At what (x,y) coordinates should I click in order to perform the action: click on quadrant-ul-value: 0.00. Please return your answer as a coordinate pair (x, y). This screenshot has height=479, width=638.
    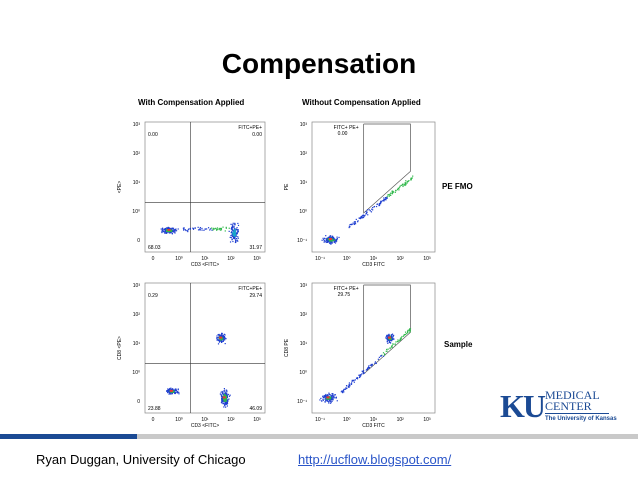
    Looking at the image, I should click on (153, 135).